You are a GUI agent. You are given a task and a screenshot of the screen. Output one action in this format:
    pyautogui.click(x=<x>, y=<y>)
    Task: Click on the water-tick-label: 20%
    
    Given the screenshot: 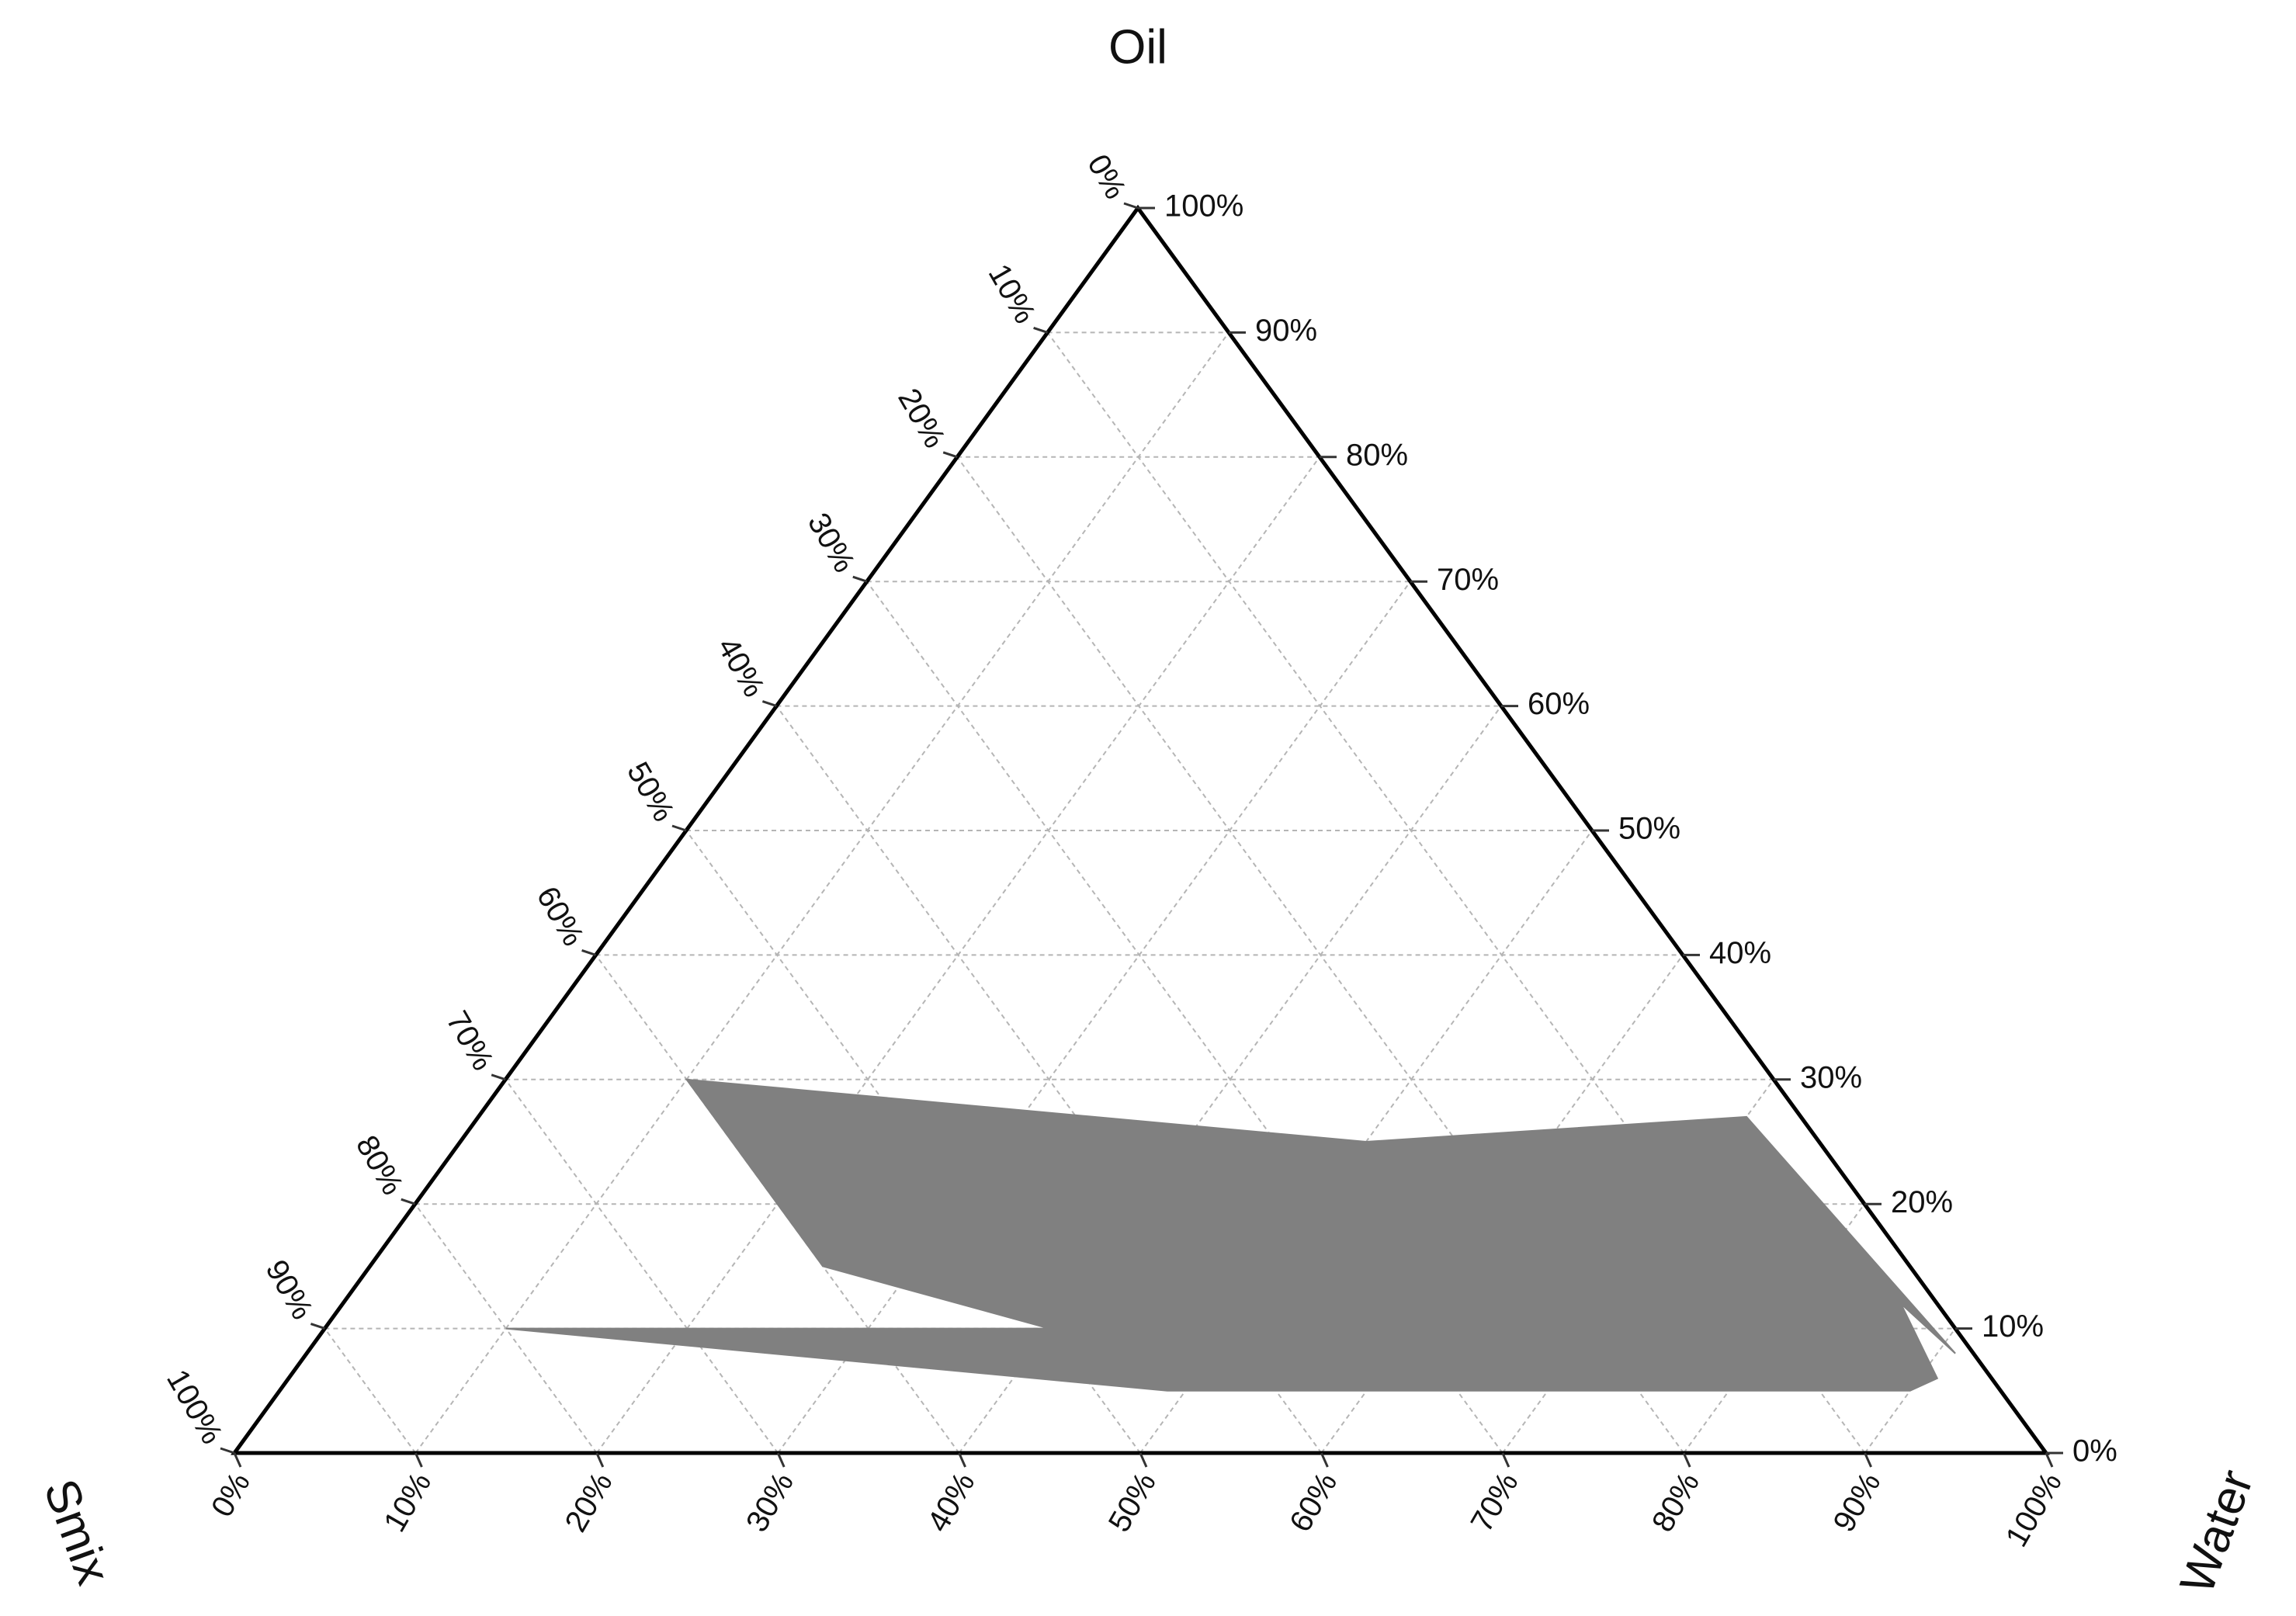 What is the action you would take?
    pyautogui.click(x=589, y=1502)
    